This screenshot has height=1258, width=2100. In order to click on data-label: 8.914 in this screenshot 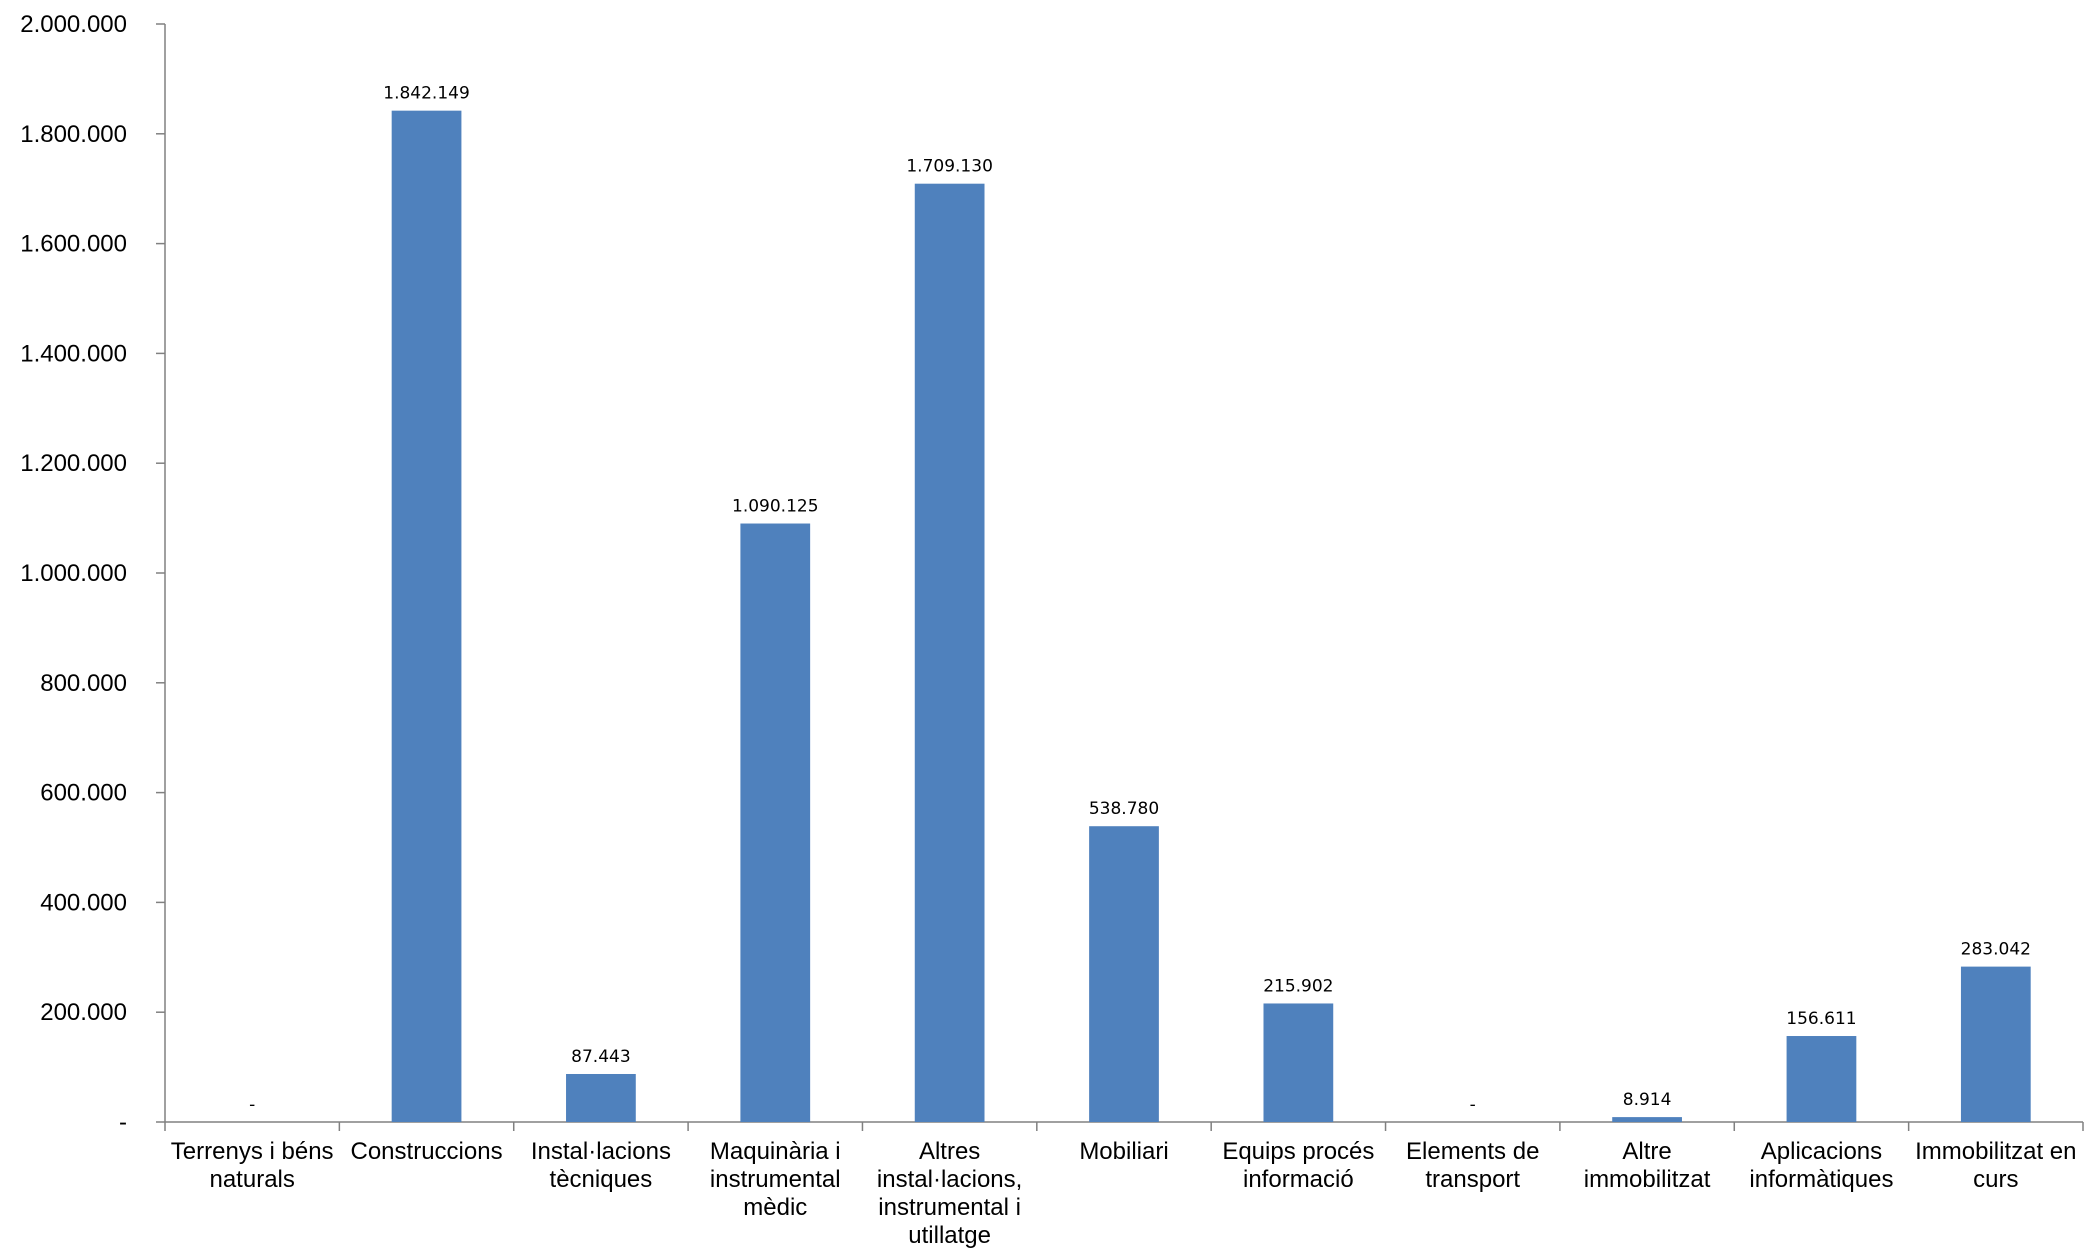, I will do `click(1647, 1100)`.